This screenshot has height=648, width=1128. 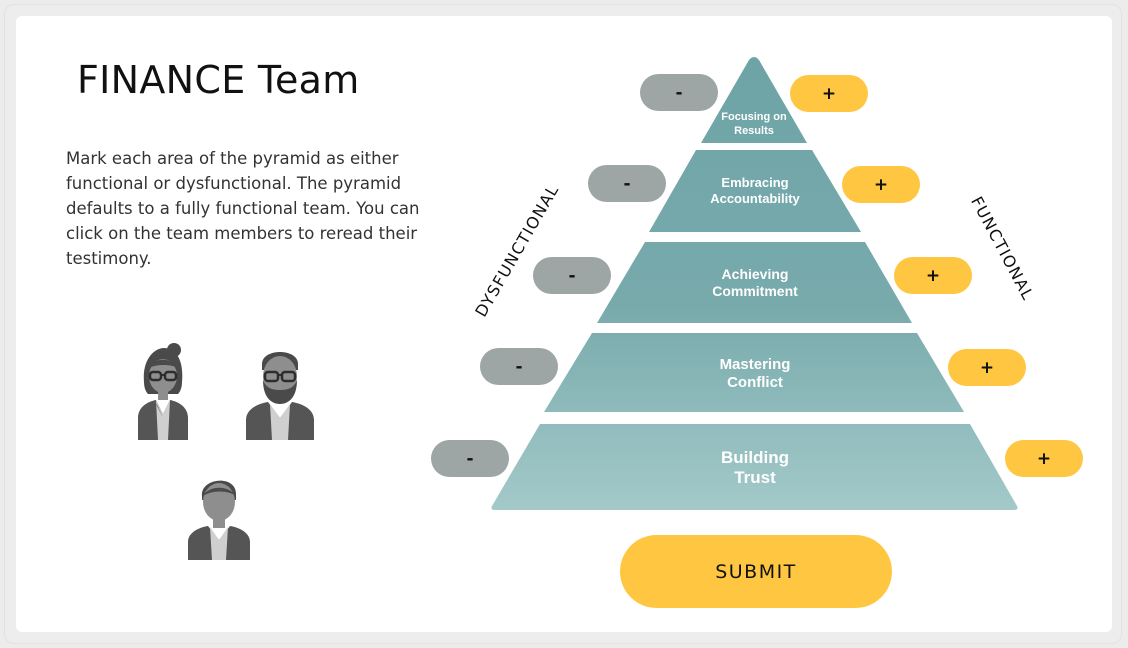 I want to click on tier-4-dysfunctional-button: -, so click(x=519, y=366).